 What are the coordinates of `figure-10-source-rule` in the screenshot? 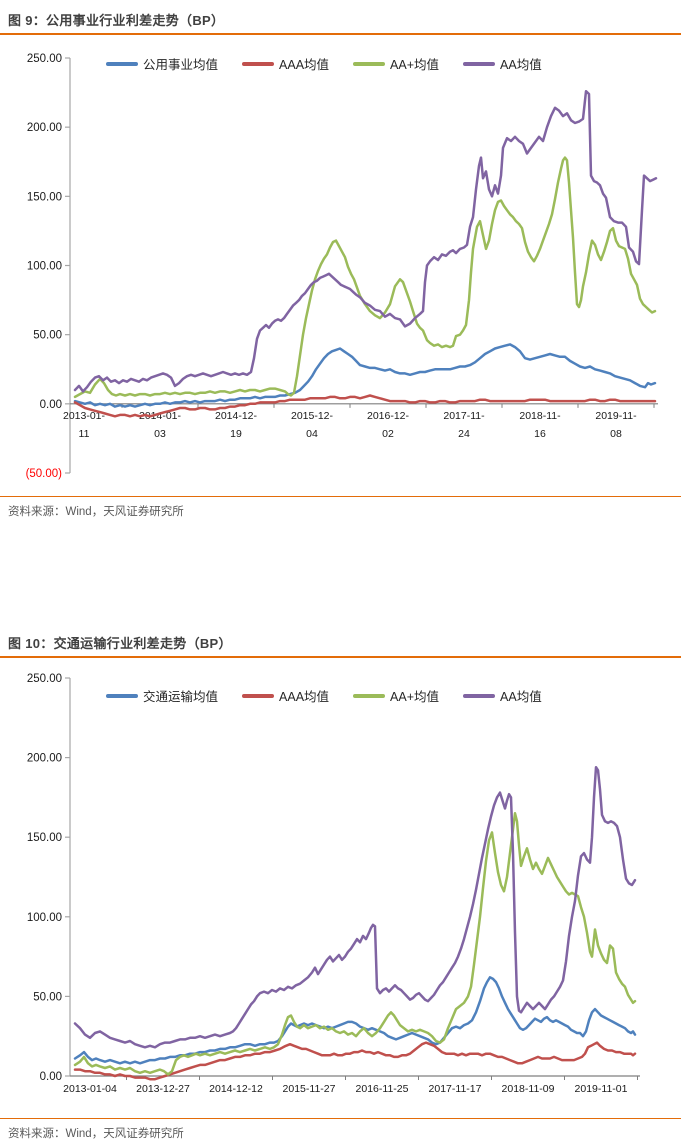 It's located at (340, 1118).